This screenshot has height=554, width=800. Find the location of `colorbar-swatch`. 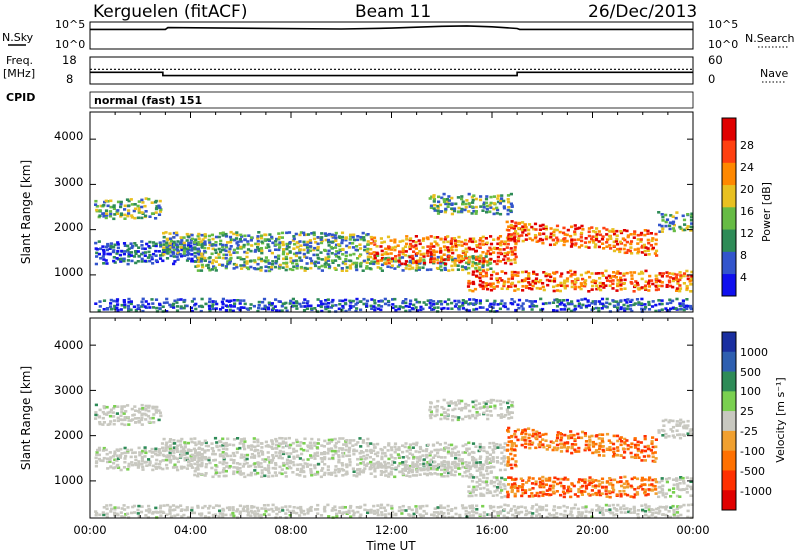

colorbar-swatch is located at coordinates (729, 129).